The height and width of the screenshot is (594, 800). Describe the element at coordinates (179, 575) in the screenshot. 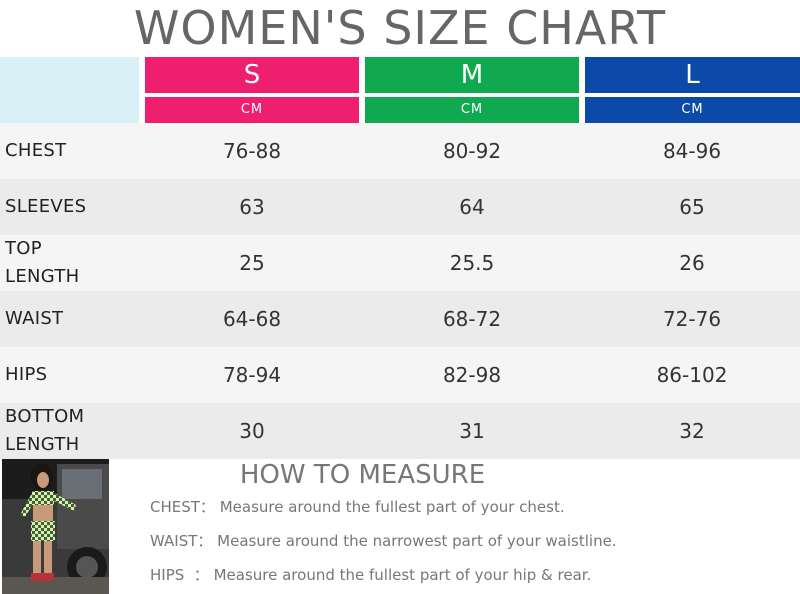

I see `measure-key-hips: HIPS ：` at that location.